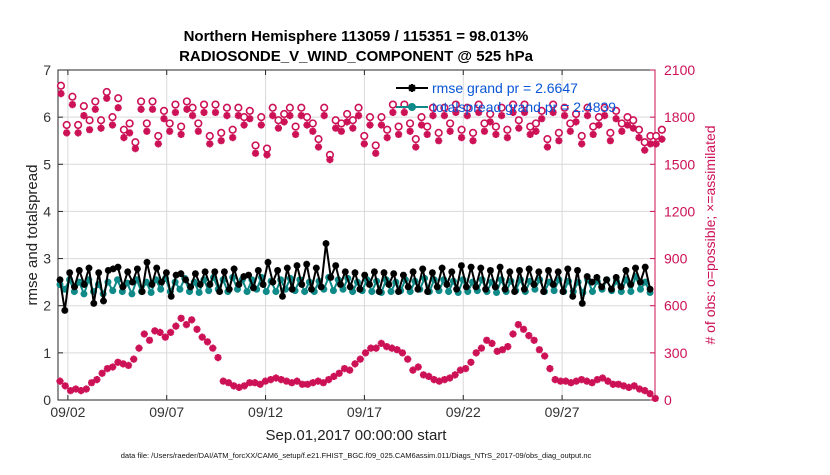  Describe the element at coordinates (47, 353) in the screenshot. I see `y-tick-label-left: 1` at that location.